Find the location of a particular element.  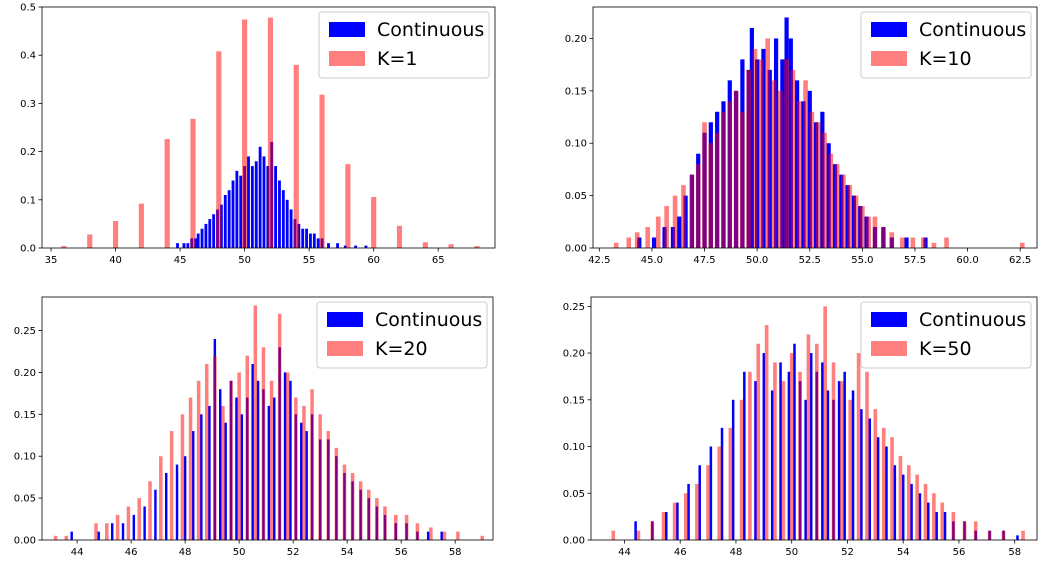

legend-label: K=10 is located at coordinates (945, 59).